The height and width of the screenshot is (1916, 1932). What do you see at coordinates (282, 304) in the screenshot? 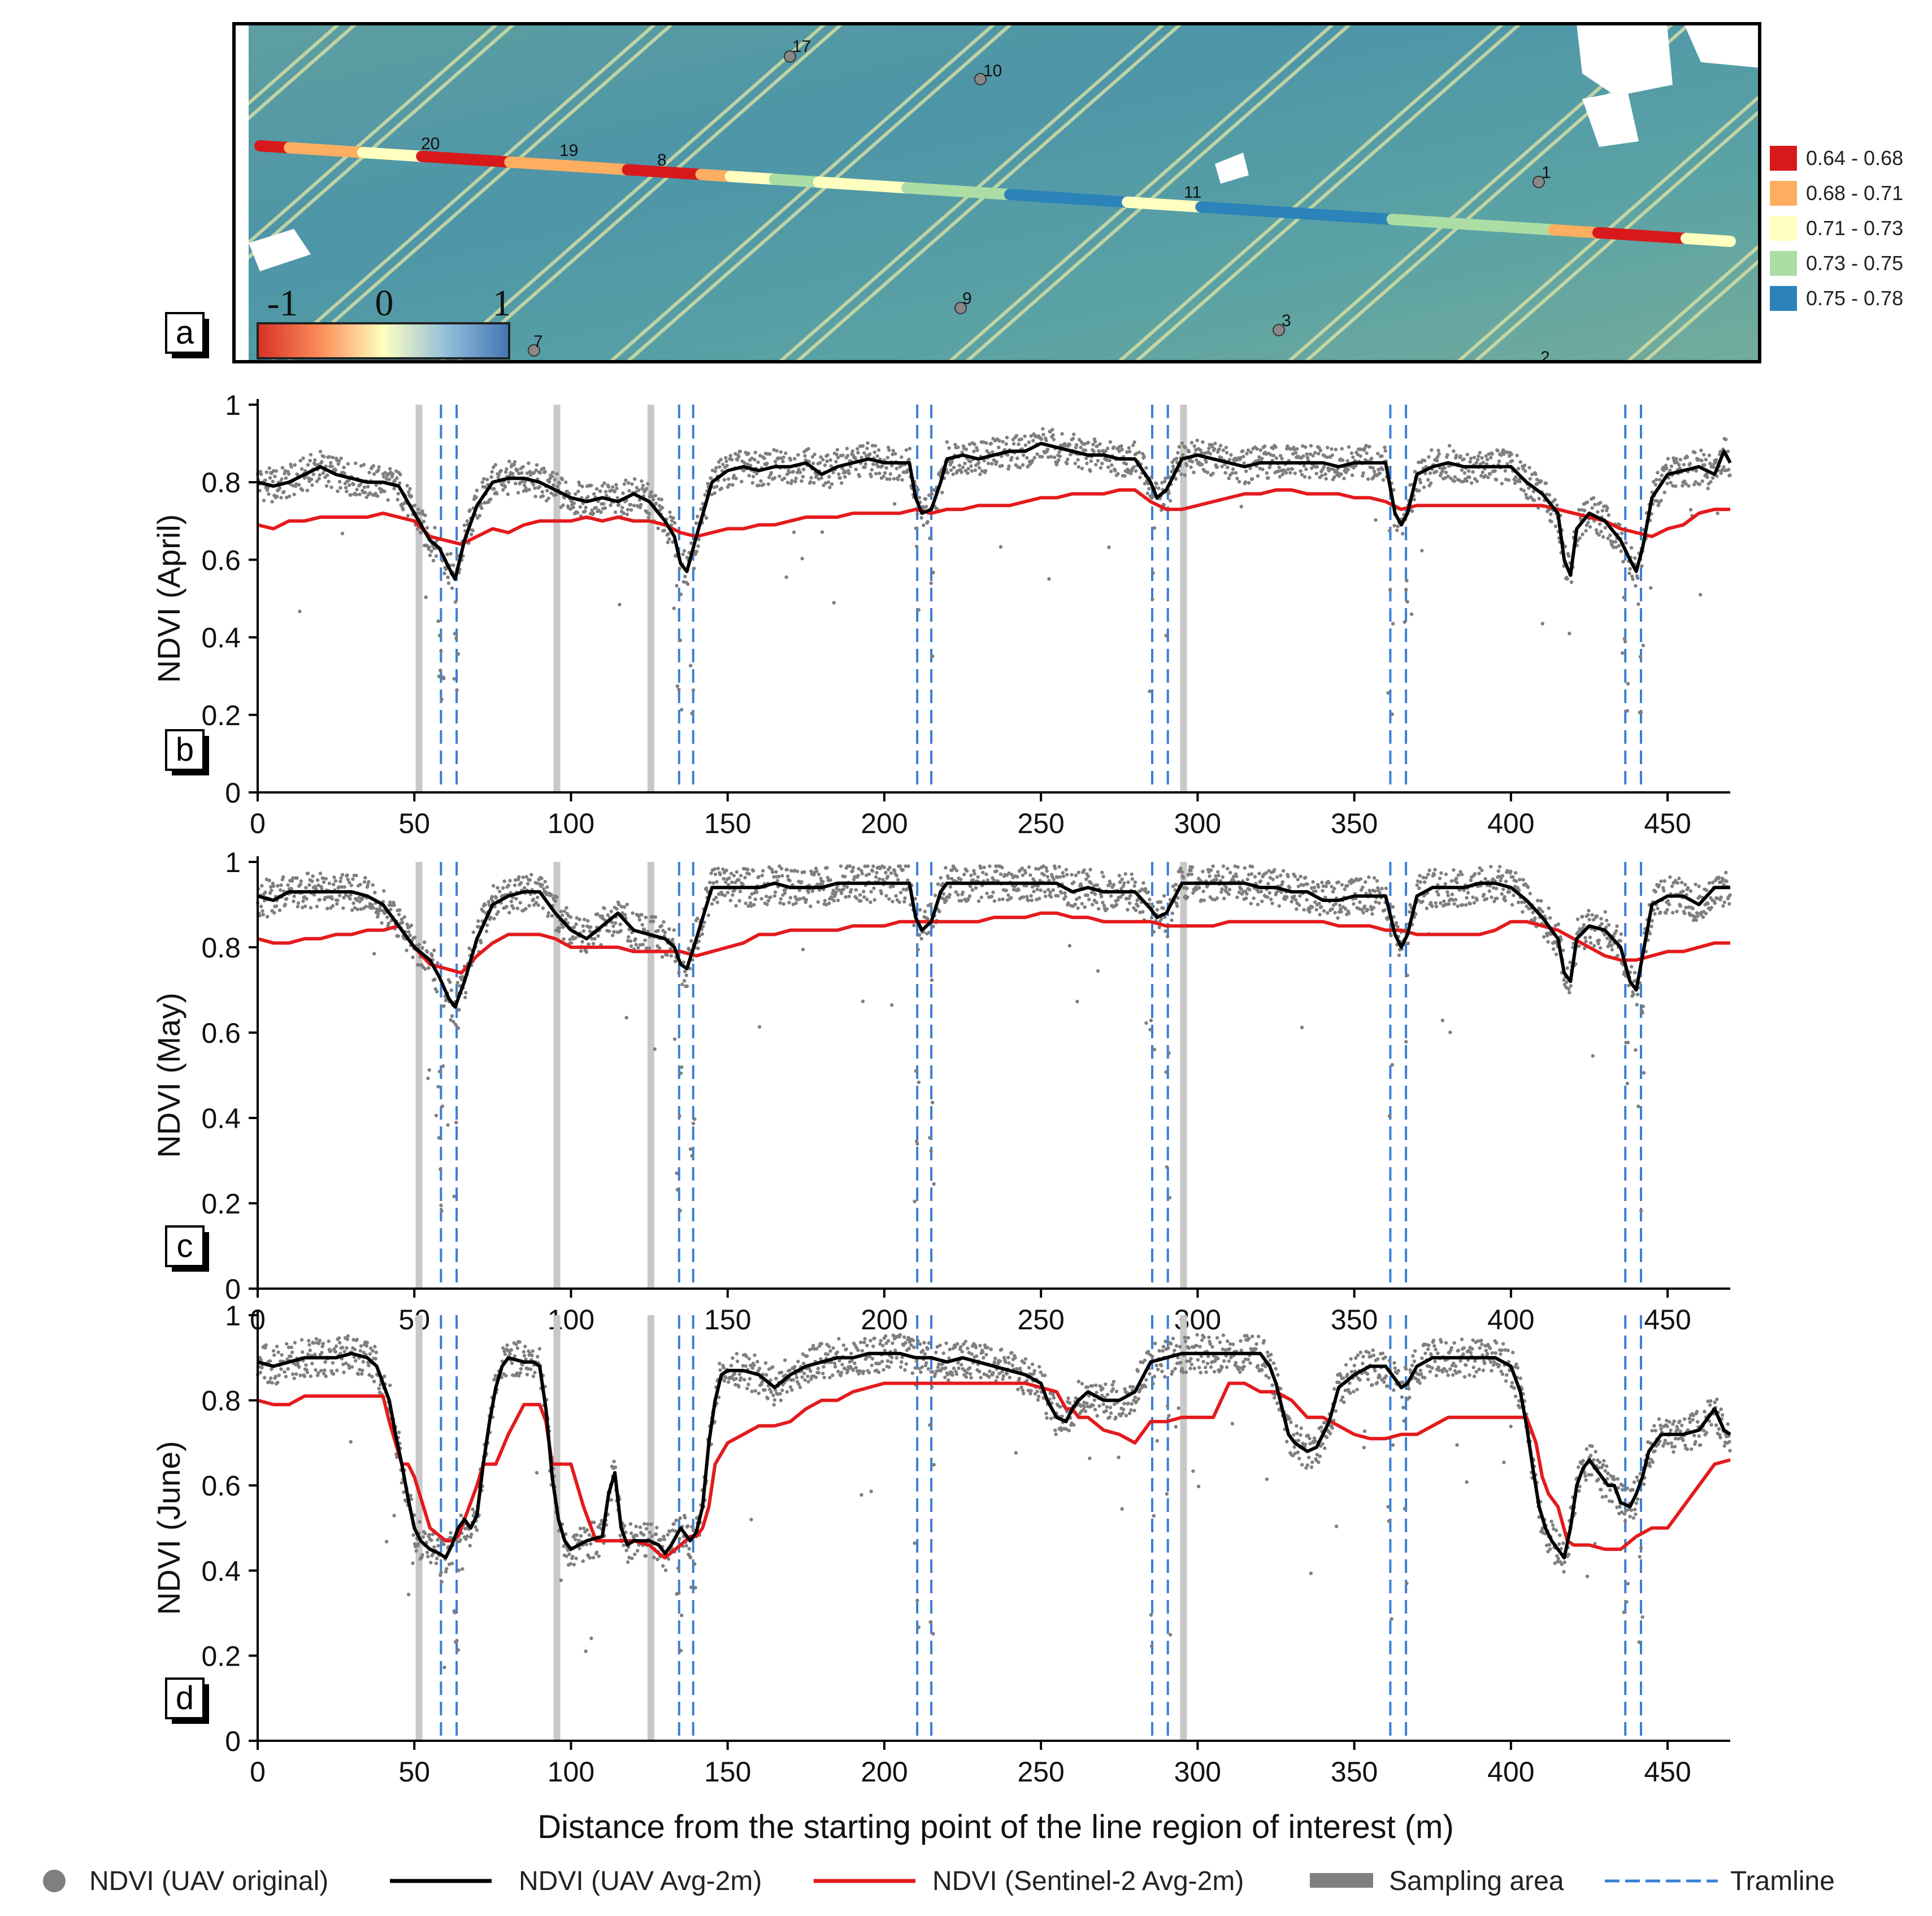
I see `colorbar-tick-min: -1` at bounding box center [282, 304].